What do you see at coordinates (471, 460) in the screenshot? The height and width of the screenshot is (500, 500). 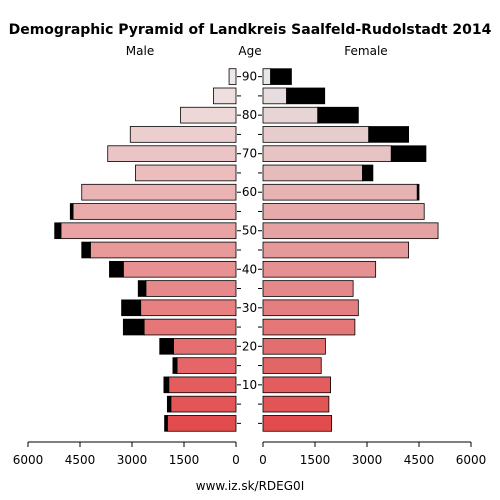 I see `female-x-tick-label: 6000` at bounding box center [471, 460].